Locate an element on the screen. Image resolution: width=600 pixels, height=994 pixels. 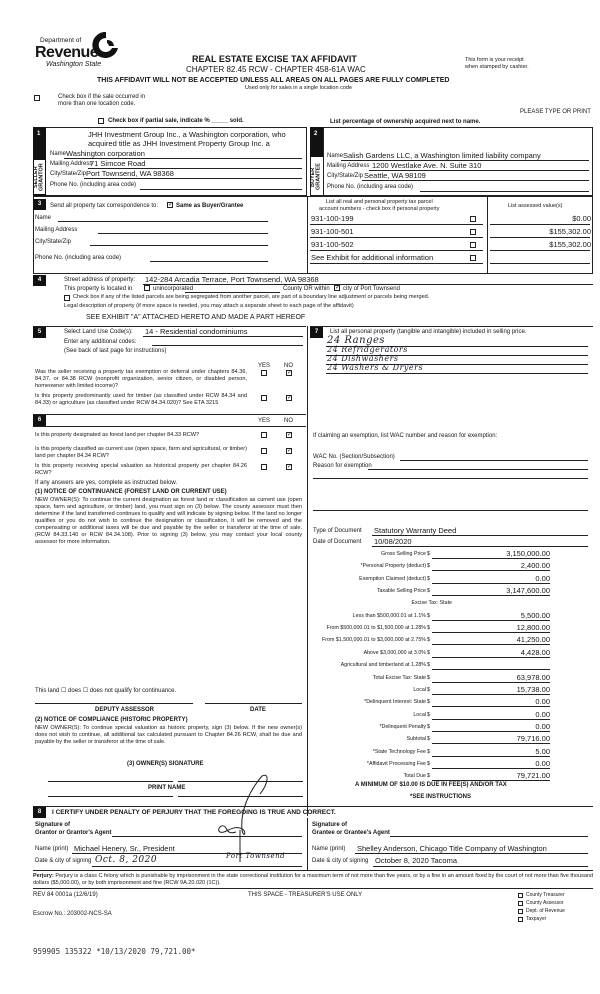
buyer-city-field: Seattle, WA 98109 is located at coordinates (395, 175).